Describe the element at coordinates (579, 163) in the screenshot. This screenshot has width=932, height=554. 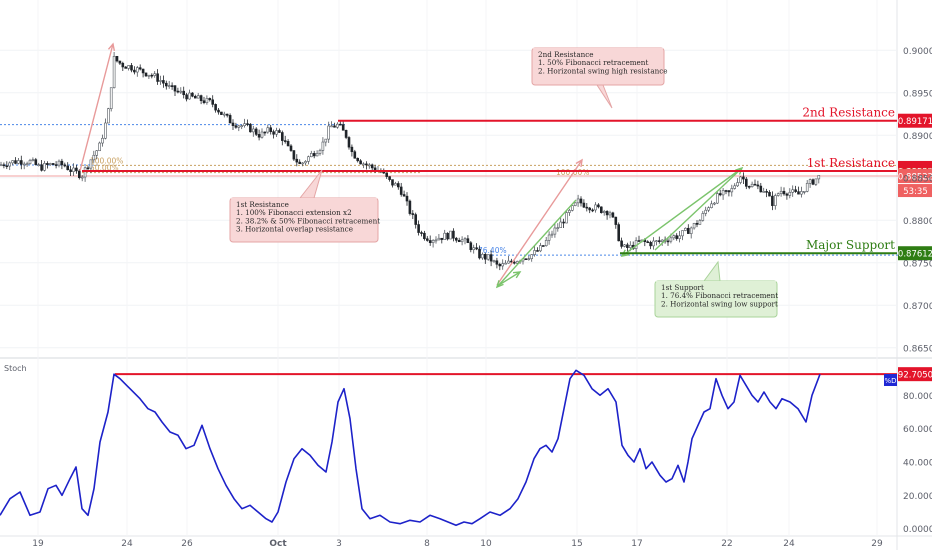
I see `fib-extension-arrow-2-head` at that location.